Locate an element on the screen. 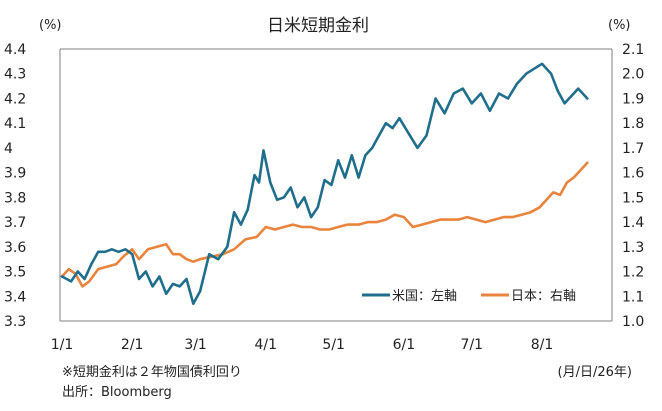 The width and height of the screenshot is (662, 411). x-tick-label: 7/1 is located at coordinates (472, 345).